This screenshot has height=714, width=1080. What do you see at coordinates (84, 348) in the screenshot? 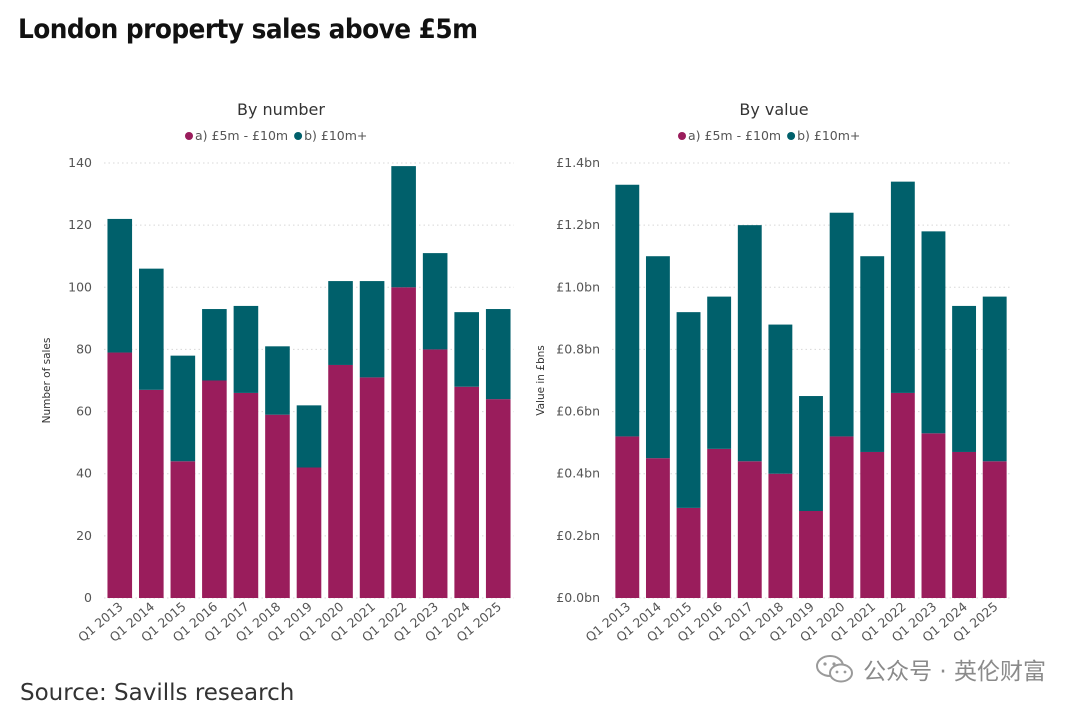
I see `y-tick-label: 80` at bounding box center [84, 348].